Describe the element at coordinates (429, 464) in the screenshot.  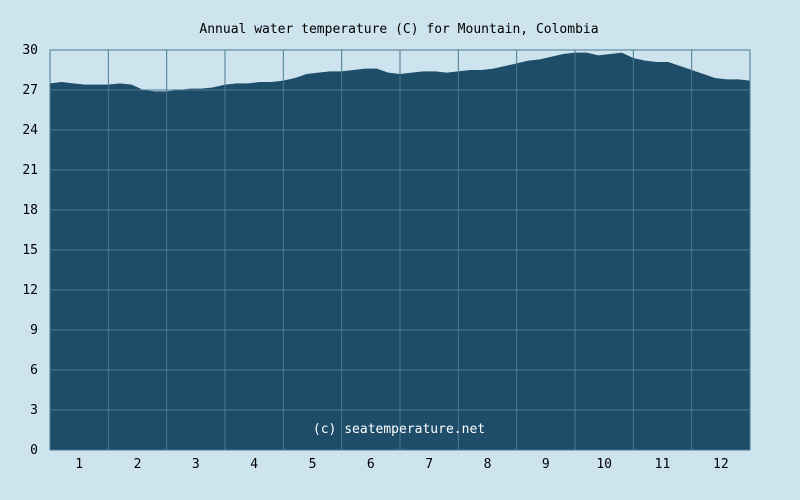
I see `x-tick-label: 7` at that location.